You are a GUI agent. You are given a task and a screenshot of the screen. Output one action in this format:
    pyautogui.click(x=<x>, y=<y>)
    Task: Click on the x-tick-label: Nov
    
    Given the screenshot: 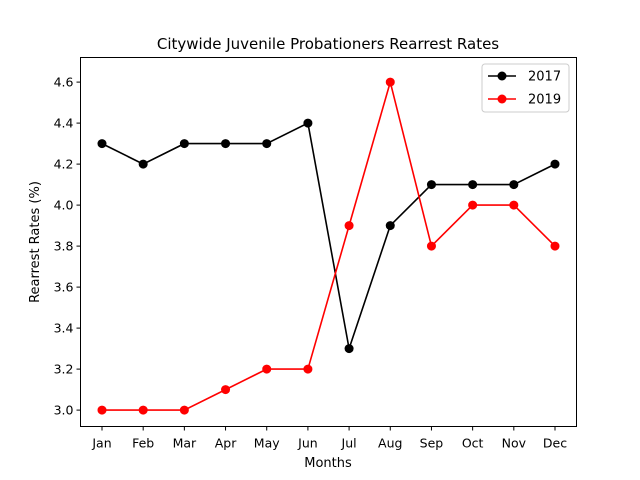 What is the action you would take?
    pyautogui.click(x=514, y=443)
    